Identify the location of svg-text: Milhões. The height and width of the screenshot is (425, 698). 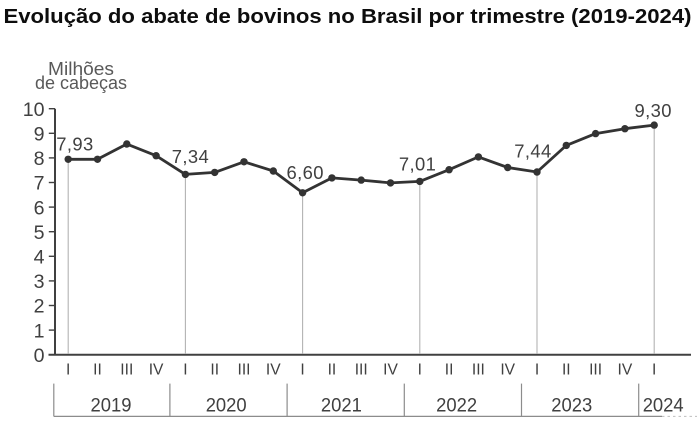
(81, 69).